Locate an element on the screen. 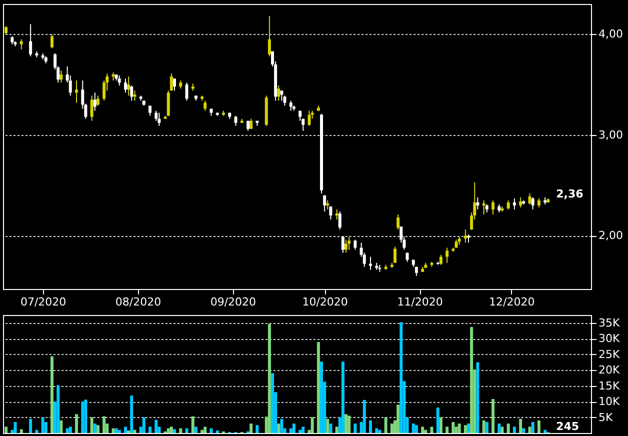  y-tick-label: 3,00 is located at coordinates (610, 135).